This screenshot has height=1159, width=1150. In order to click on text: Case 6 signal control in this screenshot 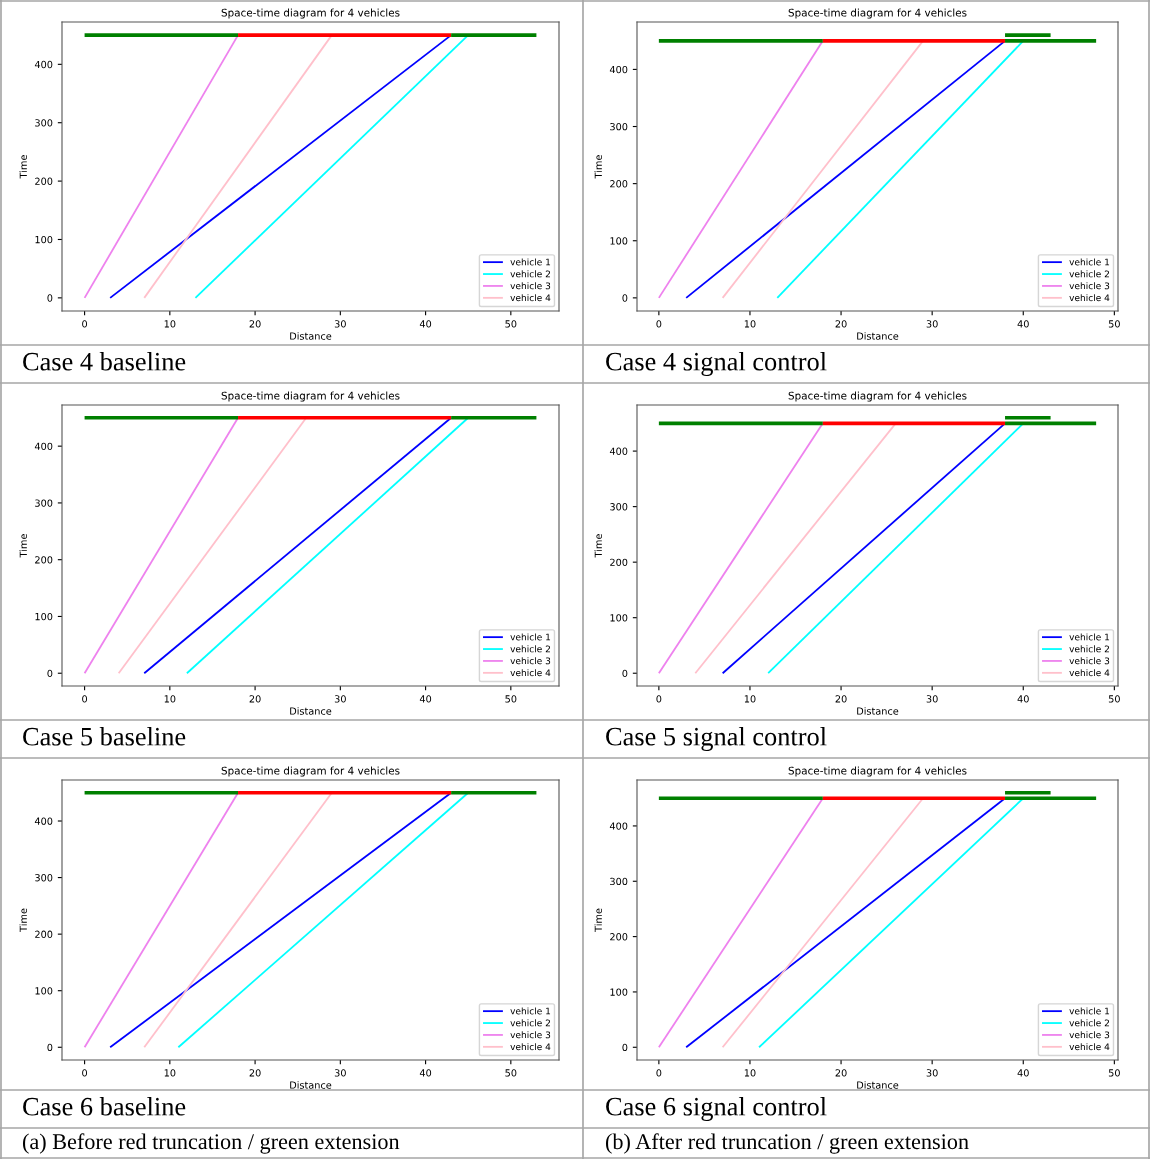, I will do `click(716, 1109)`.